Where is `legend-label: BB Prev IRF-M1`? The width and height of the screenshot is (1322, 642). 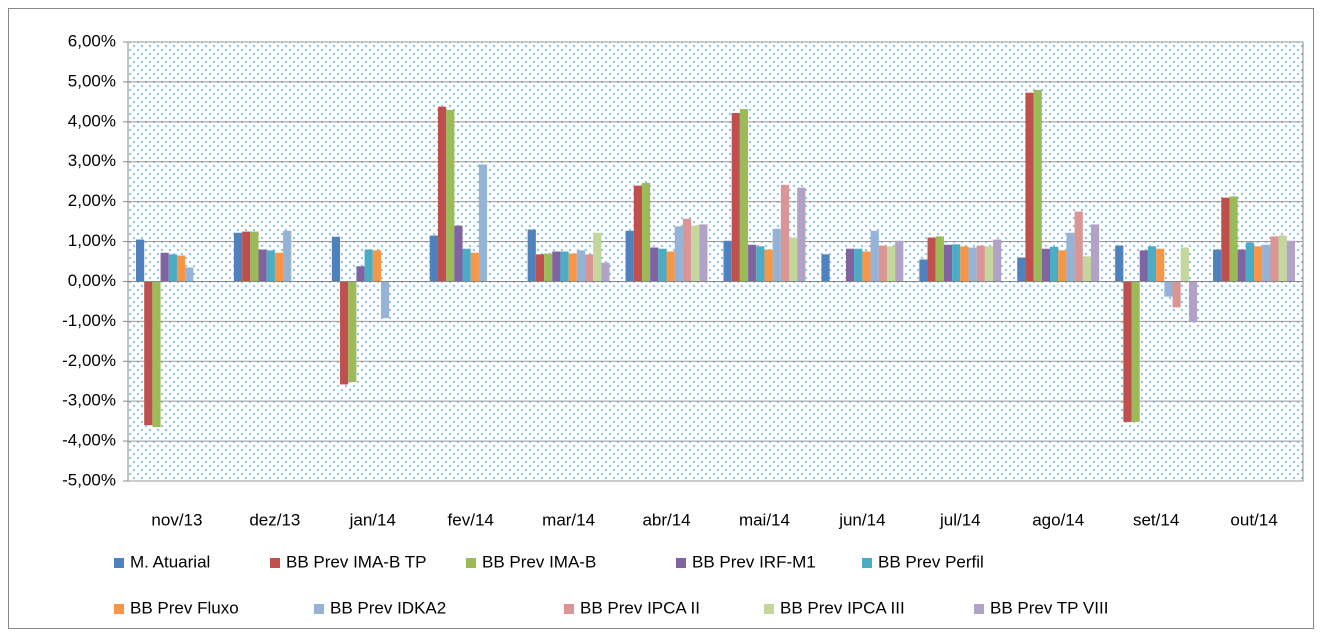
legend-label: BB Prev IRF-M1 is located at coordinates (754, 561).